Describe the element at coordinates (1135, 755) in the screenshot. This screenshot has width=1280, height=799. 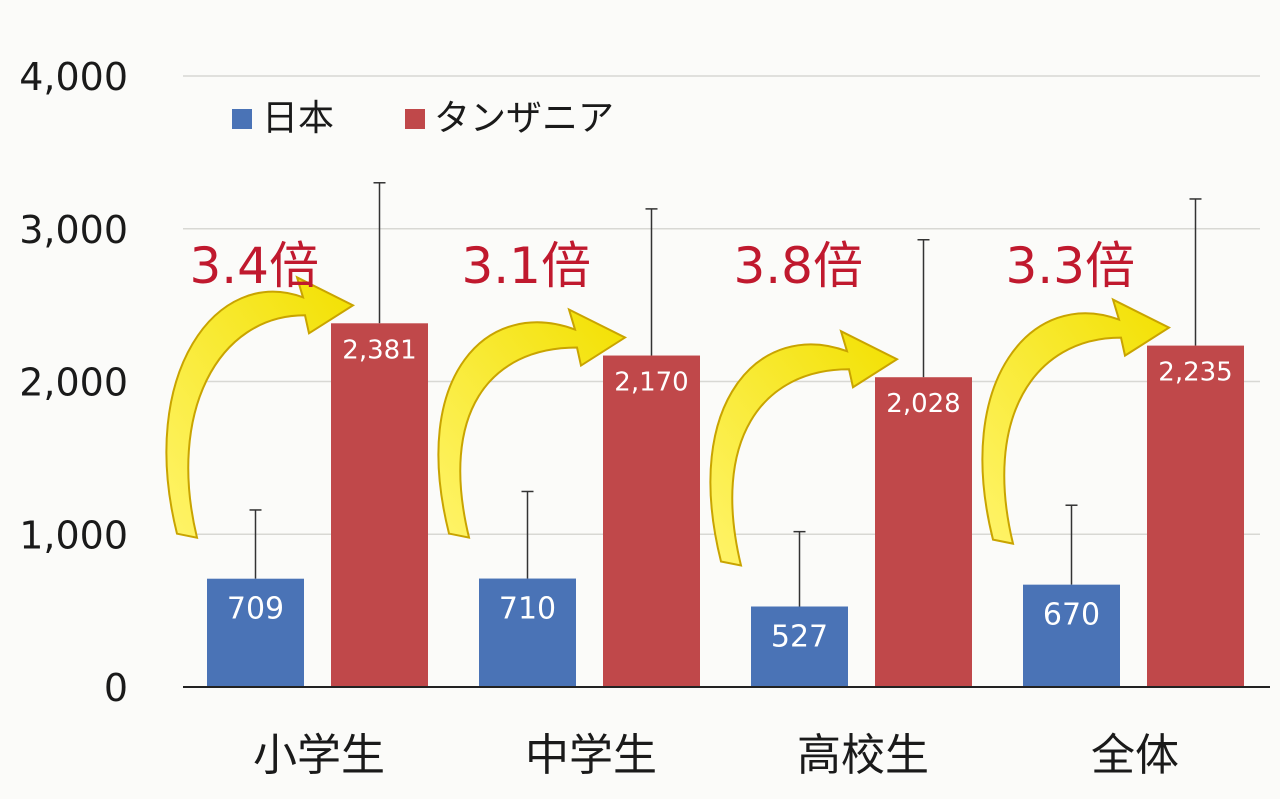
I see `x-tick-label: 全体` at that location.